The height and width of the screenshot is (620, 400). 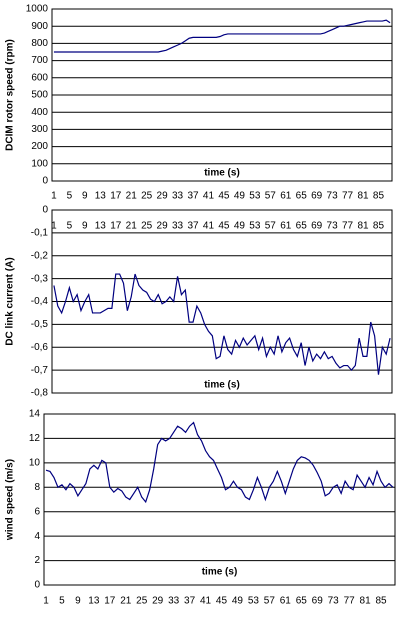 I want to click on y-tick-label: -0,5, so click(x=40, y=324).